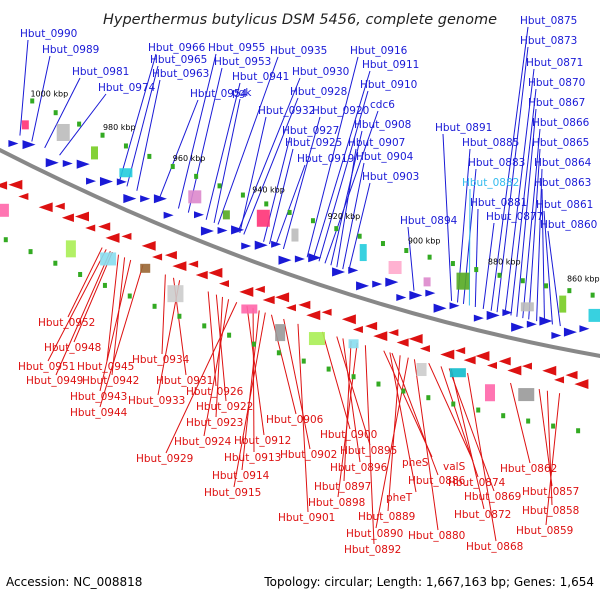 The image size is (600, 600). Describe the element at coordinates (568, 225) in the screenshot. I see `gene-label-forward: Hbut_0860` at that location.